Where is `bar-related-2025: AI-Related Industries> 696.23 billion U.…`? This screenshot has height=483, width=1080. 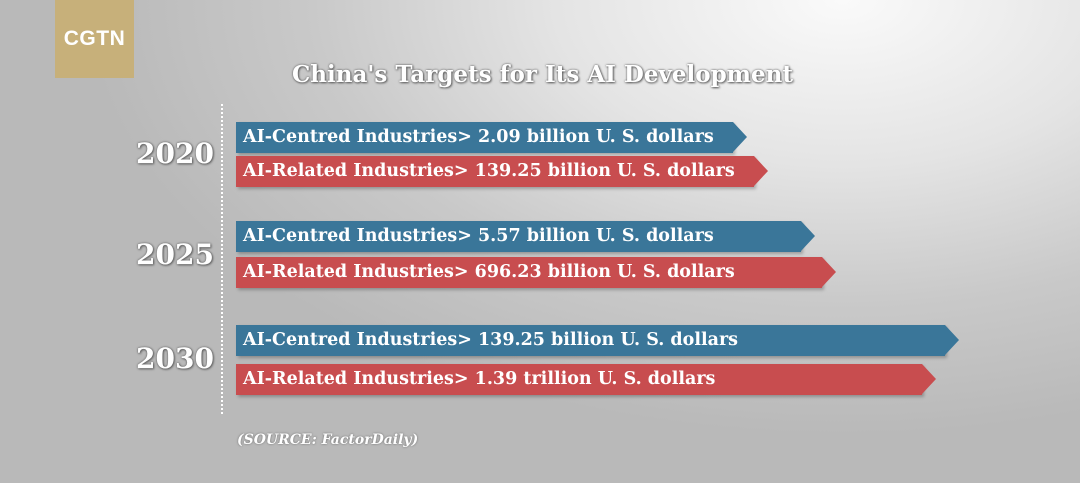
bar-related-2025: AI-Related Industries> 696.23 billion U.… is located at coordinates (536, 272).